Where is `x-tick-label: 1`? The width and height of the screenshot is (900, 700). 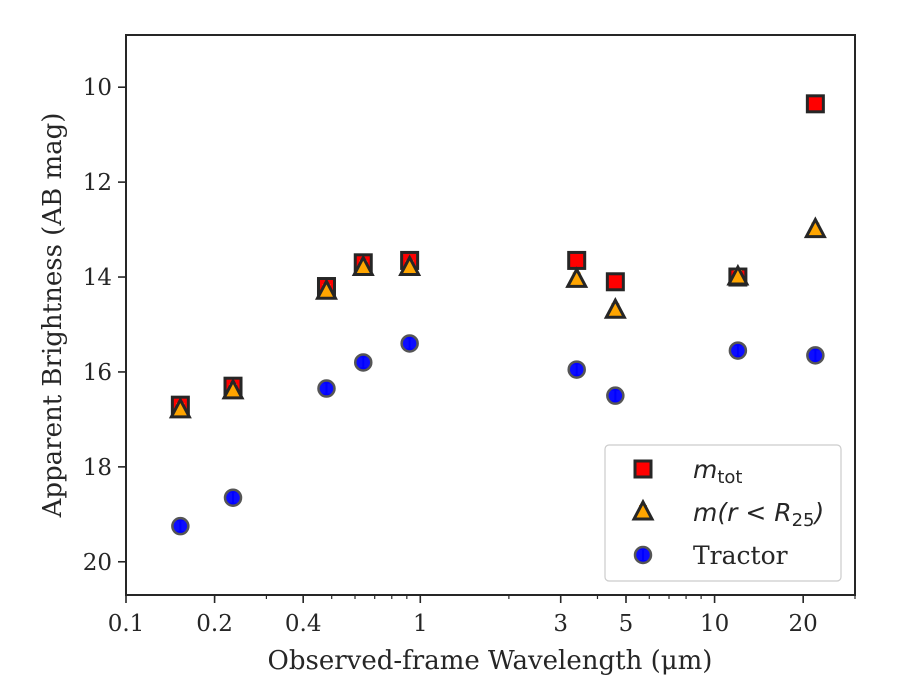
x-tick-label: 1 is located at coordinates (420, 624).